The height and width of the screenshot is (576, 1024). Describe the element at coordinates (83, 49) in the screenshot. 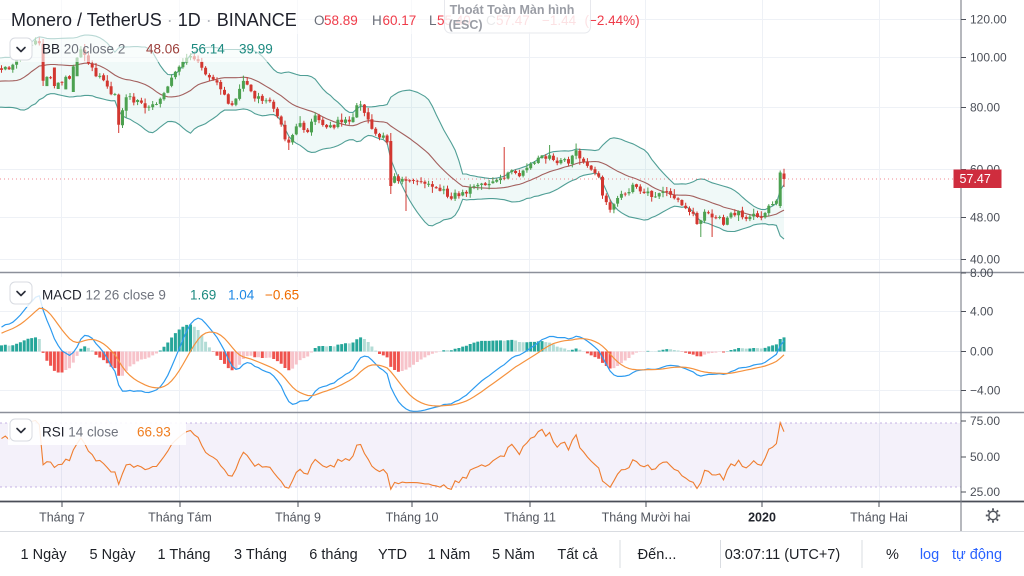

I see `svg-text: BB 20 close 2` at that location.